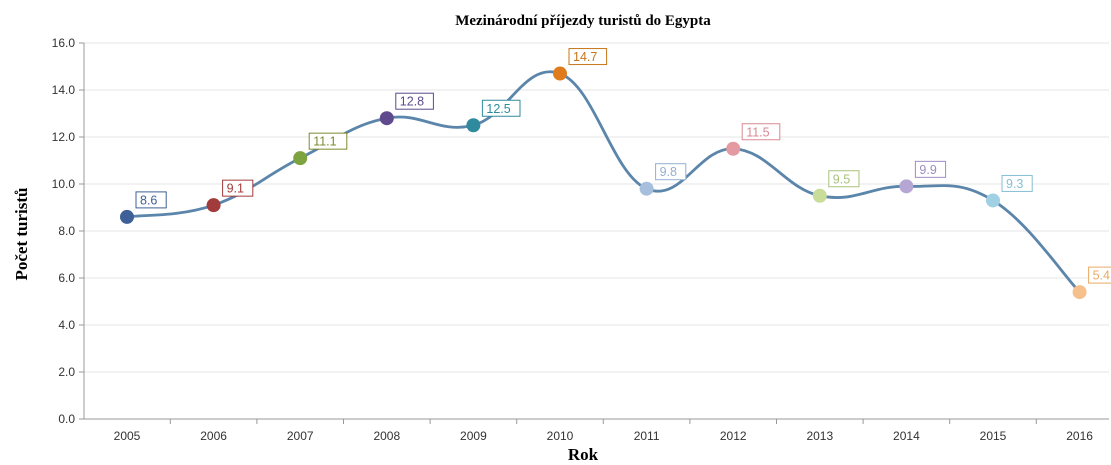 This screenshot has width=1111, height=465. What do you see at coordinates (66, 325) in the screenshot?
I see `y-tick-label: 4.0` at bounding box center [66, 325].